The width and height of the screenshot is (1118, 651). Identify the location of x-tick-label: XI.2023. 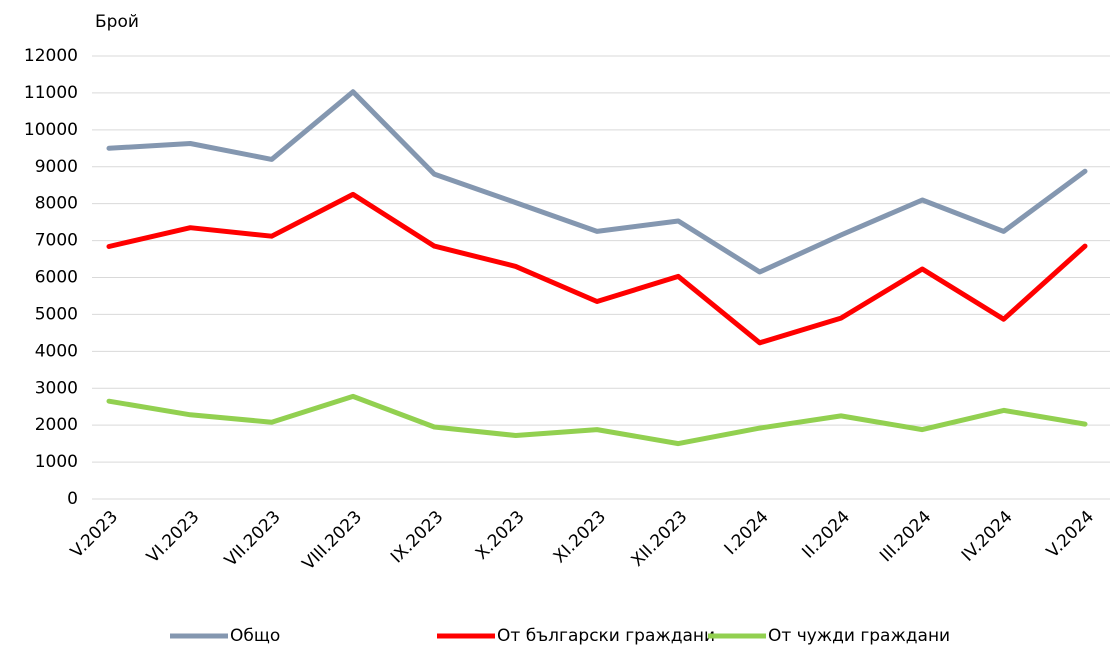
(580, 537).